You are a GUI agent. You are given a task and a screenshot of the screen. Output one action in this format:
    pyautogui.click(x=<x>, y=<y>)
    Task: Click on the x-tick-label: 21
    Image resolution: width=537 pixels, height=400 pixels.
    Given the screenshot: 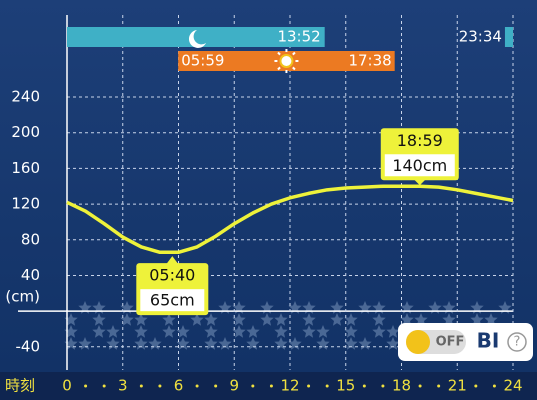 What is the action you would take?
    pyautogui.click(x=457, y=386)
    